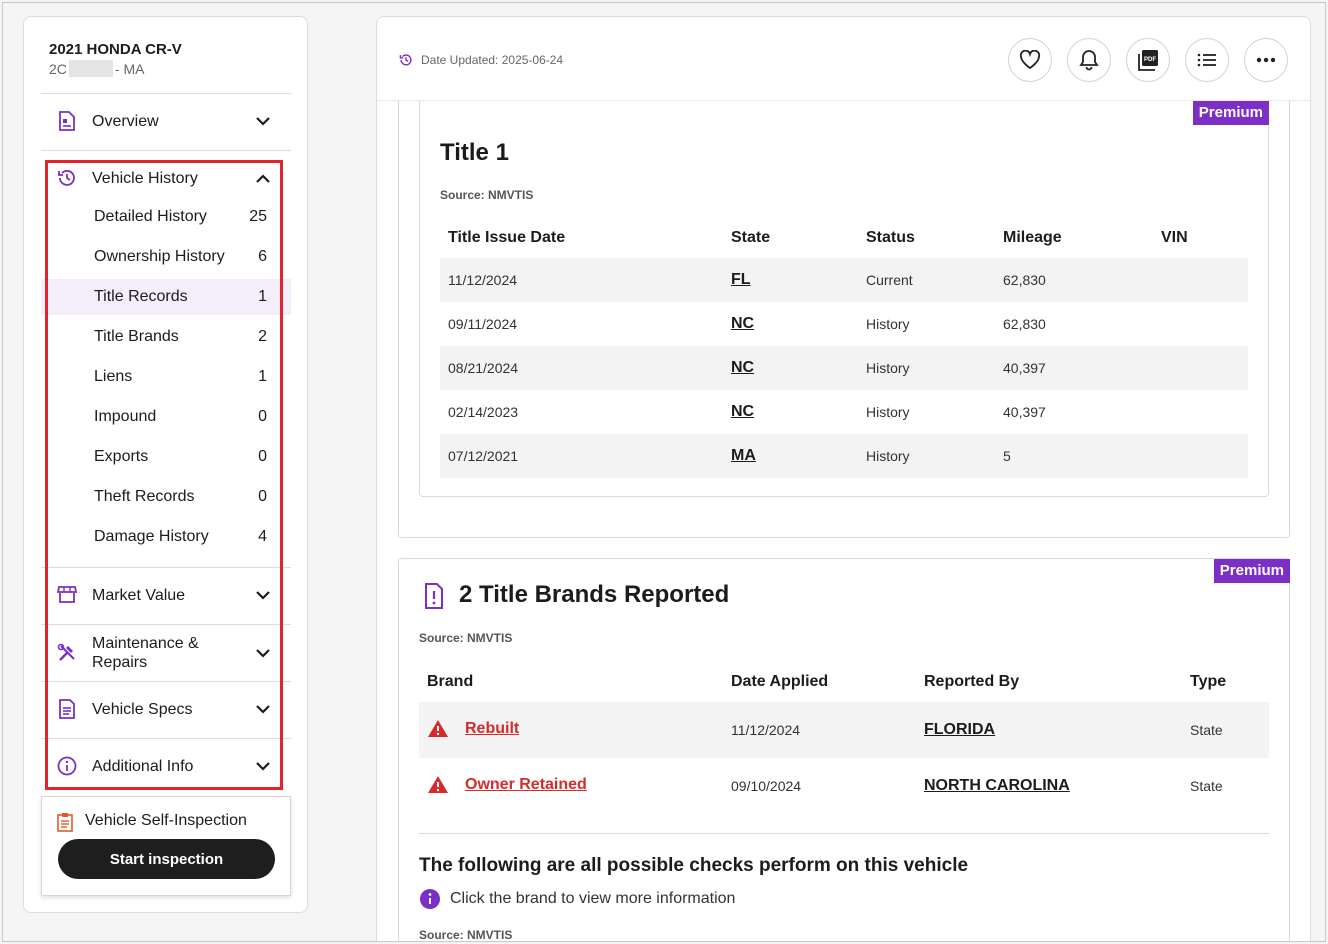  I want to click on sidebar-item-market-value: Market Value, so click(166, 595).